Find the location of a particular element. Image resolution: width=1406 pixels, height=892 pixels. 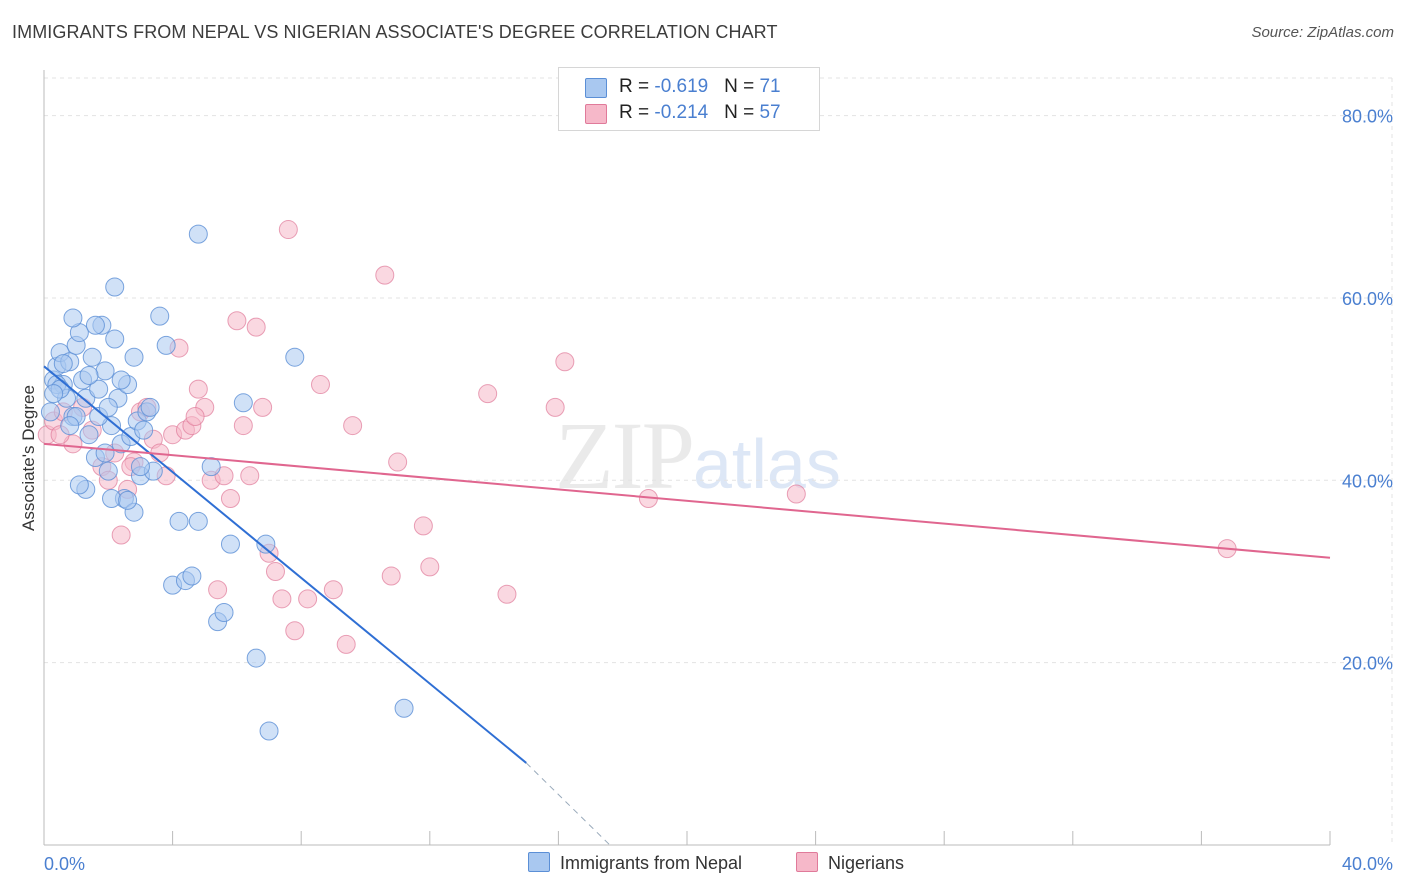

legend-n-value: 57 is located at coordinates (770, 112).